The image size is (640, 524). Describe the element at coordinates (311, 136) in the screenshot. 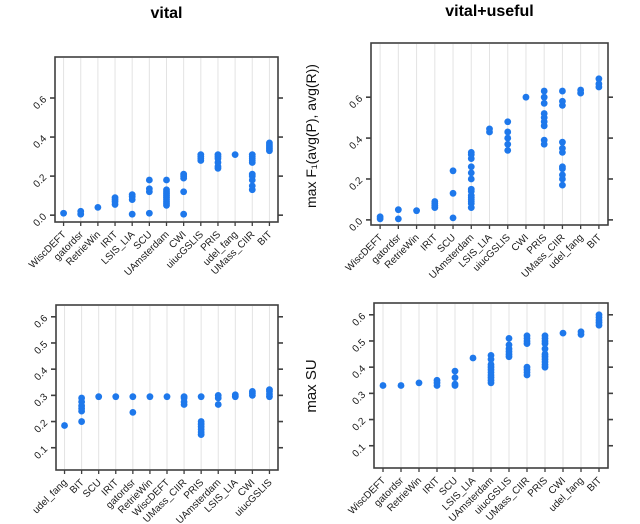

I see `y-axis-label-max-f1: max F₁(avg(P), avg(R))` at that location.